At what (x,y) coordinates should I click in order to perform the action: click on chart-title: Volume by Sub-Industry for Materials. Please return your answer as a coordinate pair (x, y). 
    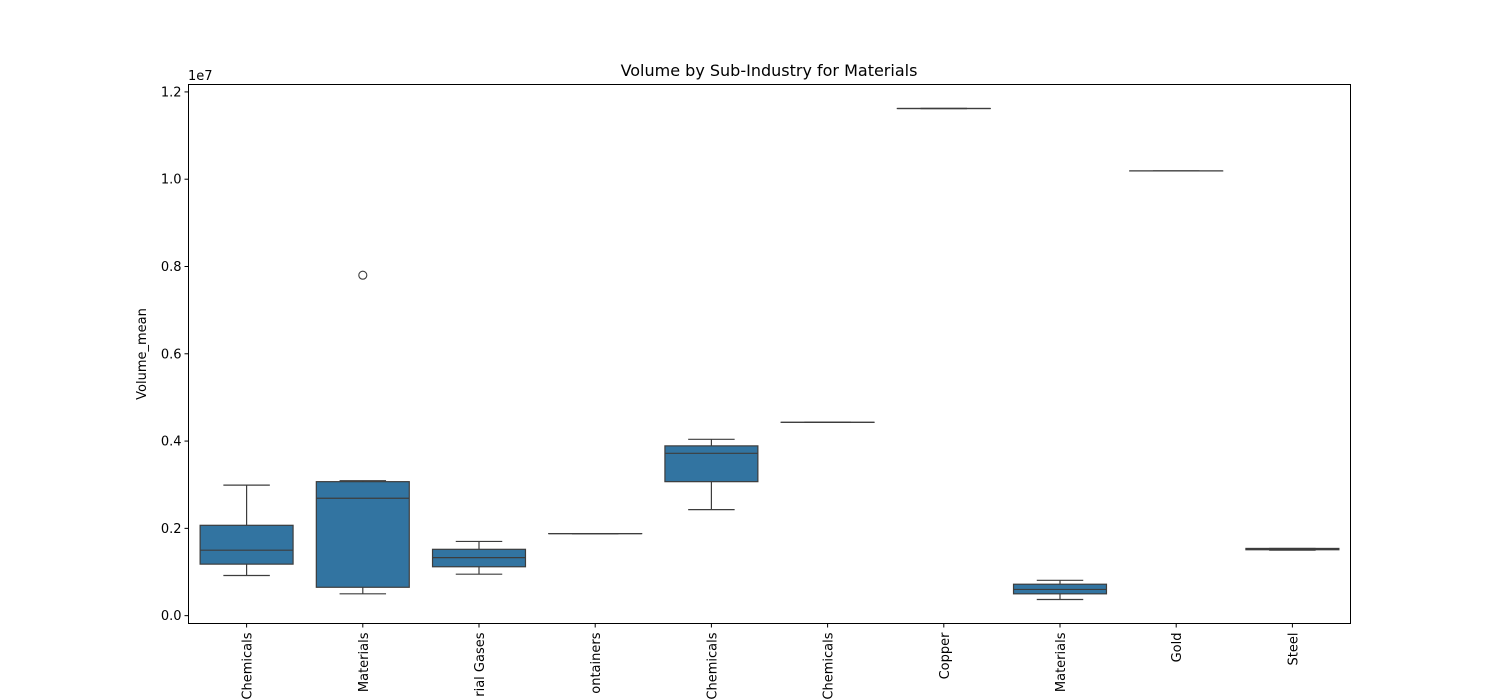
    Looking at the image, I should click on (769, 70).